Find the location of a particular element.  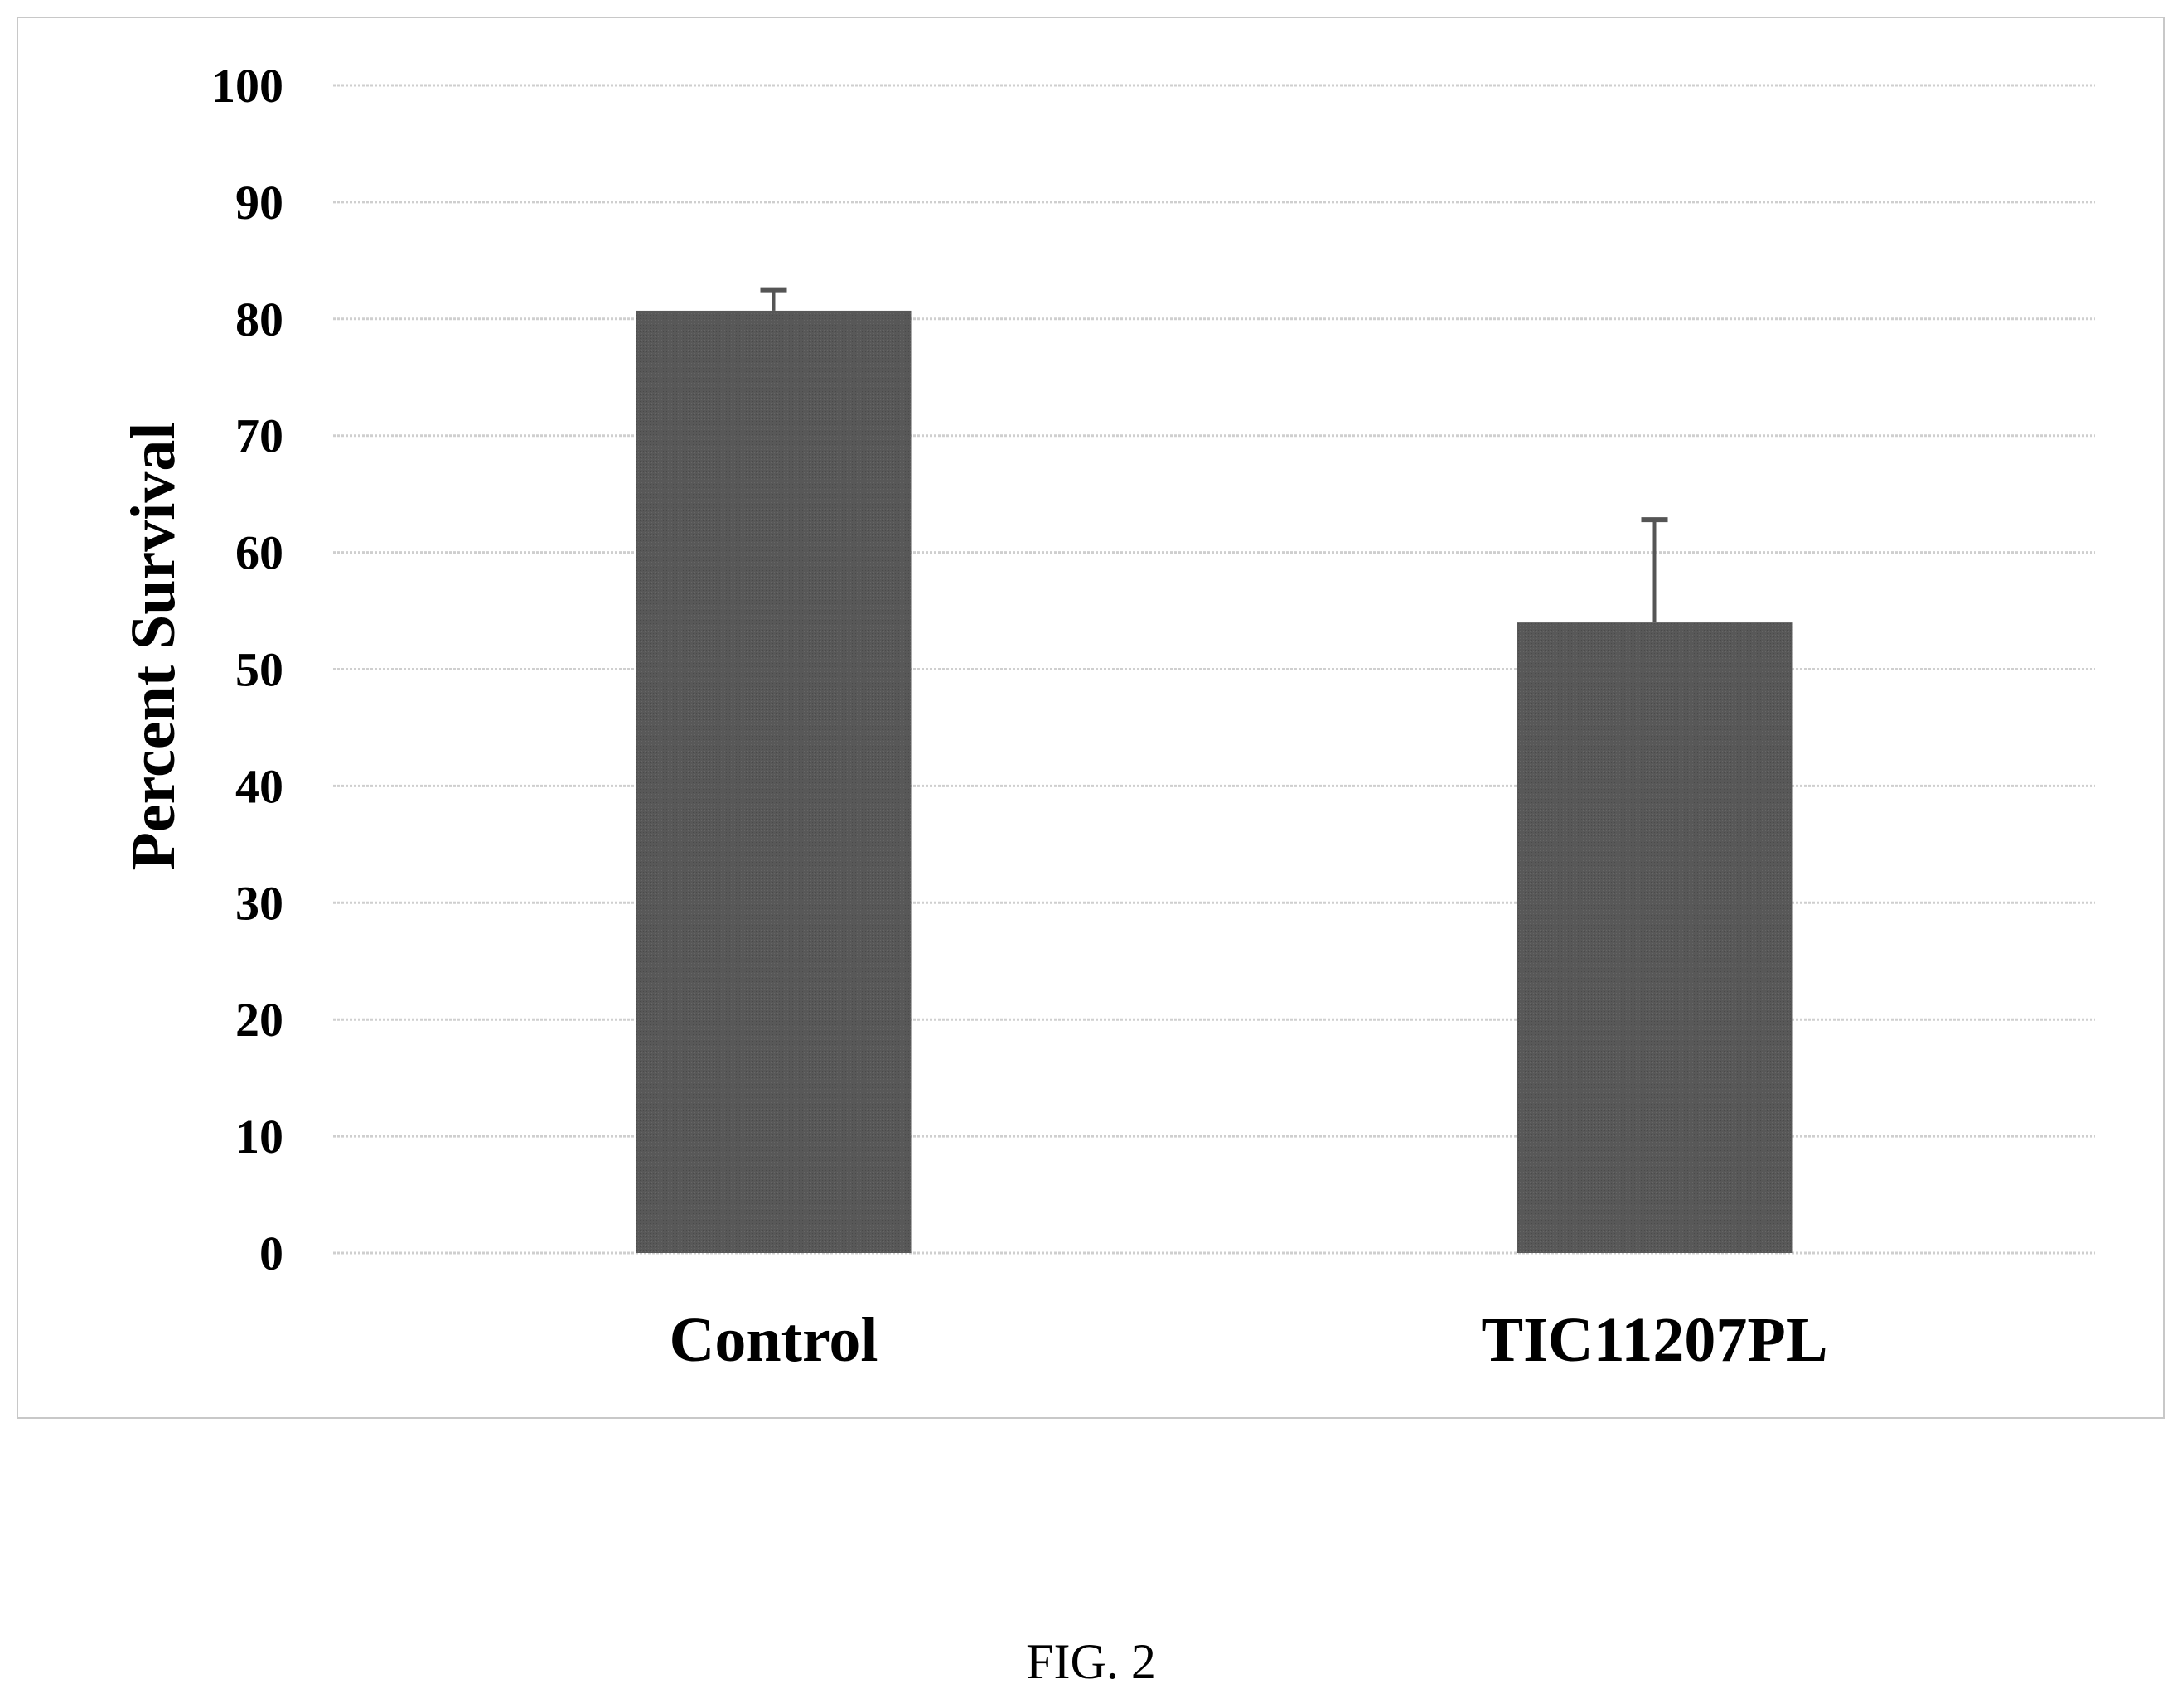

error-bars is located at coordinates (1214, 455).